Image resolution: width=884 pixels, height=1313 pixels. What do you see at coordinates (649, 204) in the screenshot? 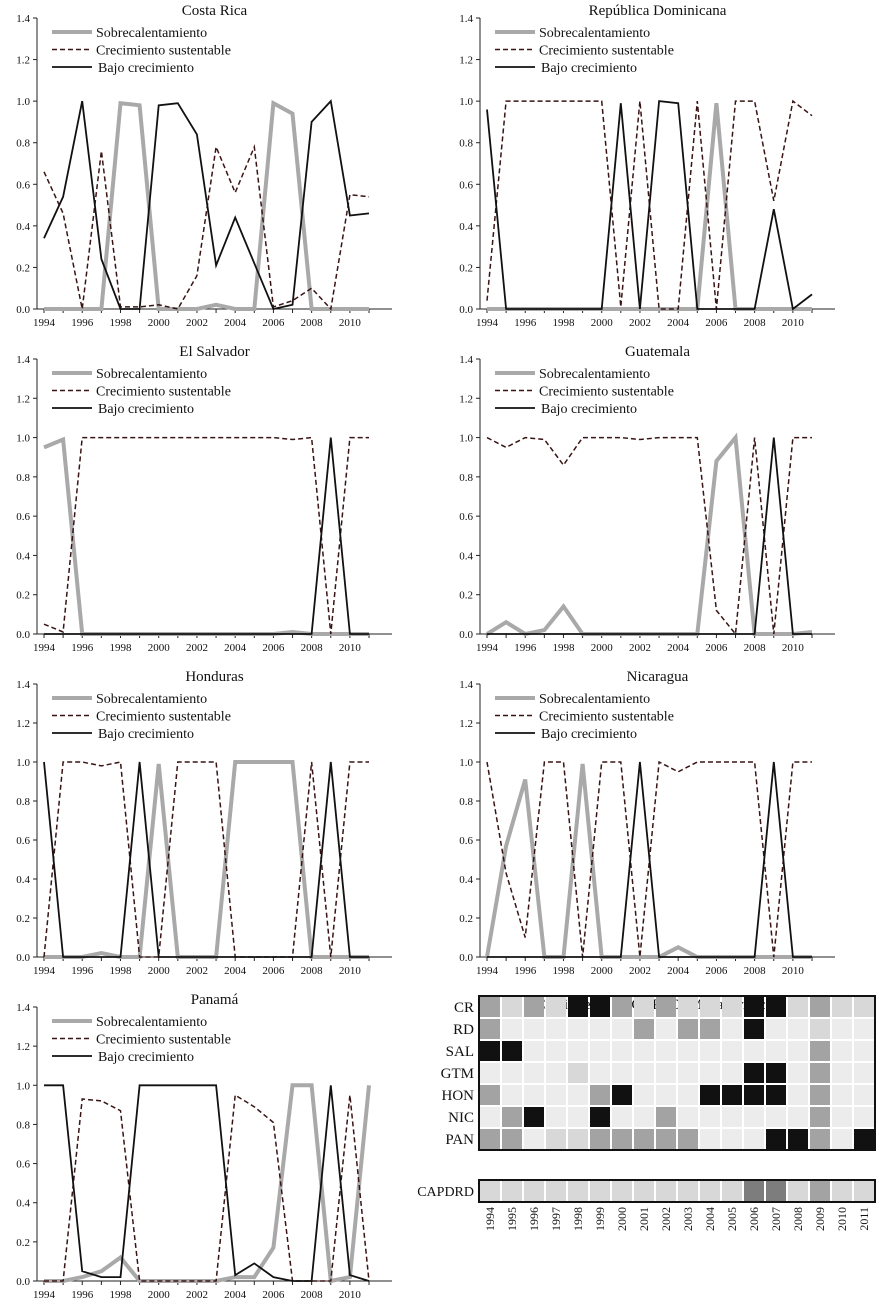
I see `panel-2-series-sust-line` at bounding box center [649, 204].